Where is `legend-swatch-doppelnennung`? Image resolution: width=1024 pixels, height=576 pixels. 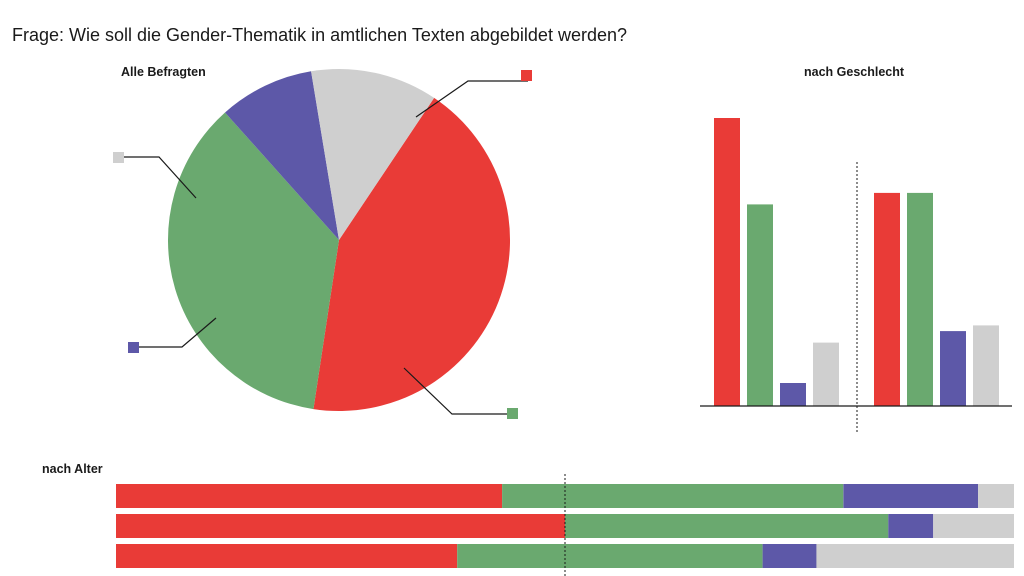 legend-swatch-doppelnennung is located at coordinates (512, 413).